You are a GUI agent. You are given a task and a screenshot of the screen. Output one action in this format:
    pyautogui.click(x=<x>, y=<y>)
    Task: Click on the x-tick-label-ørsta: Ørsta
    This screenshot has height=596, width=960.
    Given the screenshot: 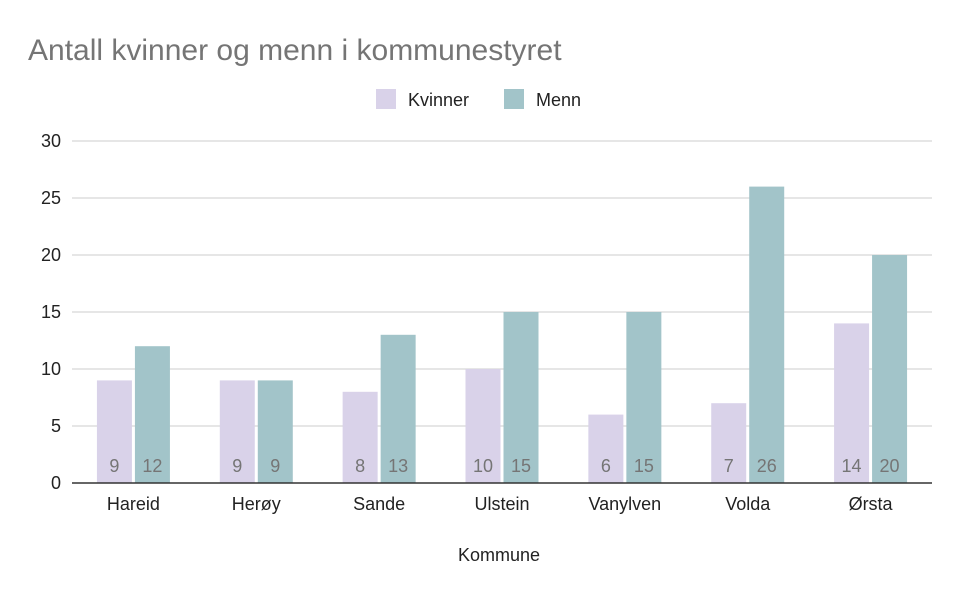 What is the action you would take?
    pyautogui.click(x=871, y=504)
    